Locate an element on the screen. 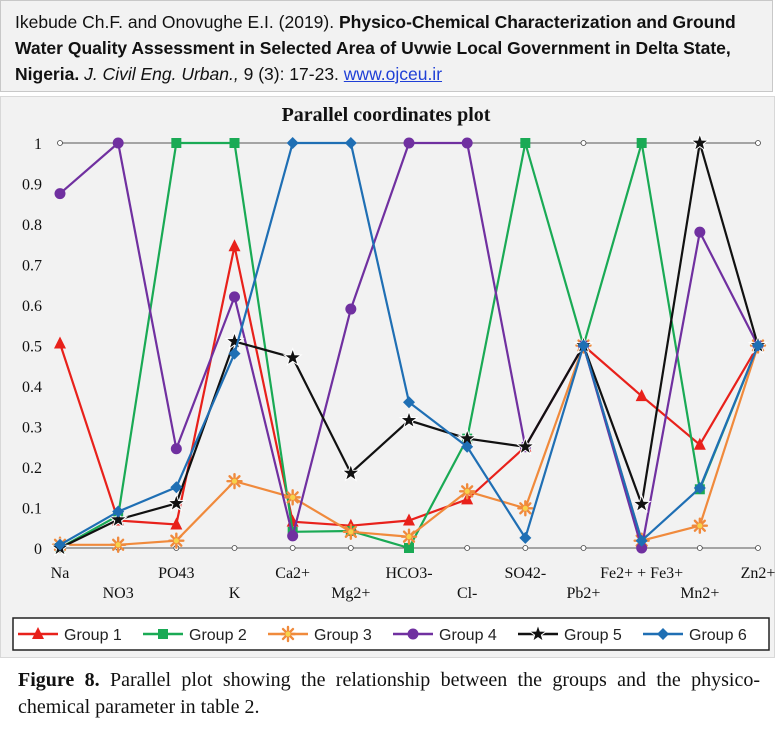  legend-label: Group 5 is located at coordinates (593, 635).